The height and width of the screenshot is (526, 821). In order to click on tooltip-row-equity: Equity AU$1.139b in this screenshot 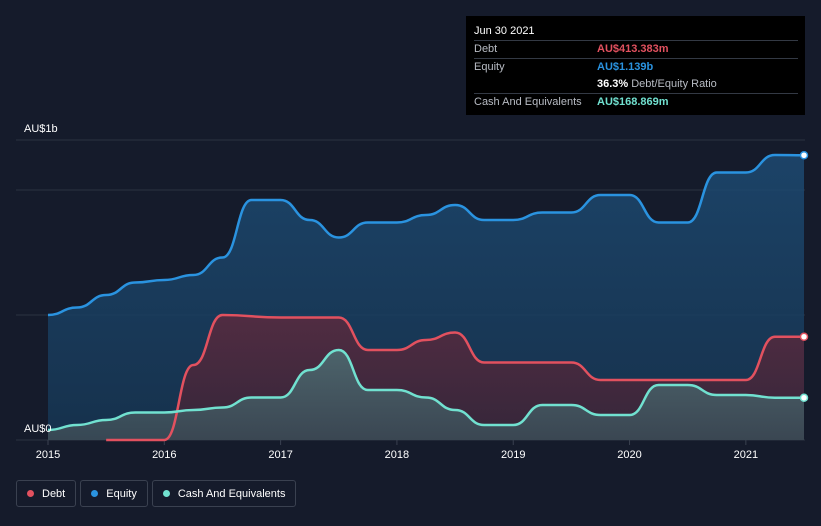, I will do `click(636, 67)`.